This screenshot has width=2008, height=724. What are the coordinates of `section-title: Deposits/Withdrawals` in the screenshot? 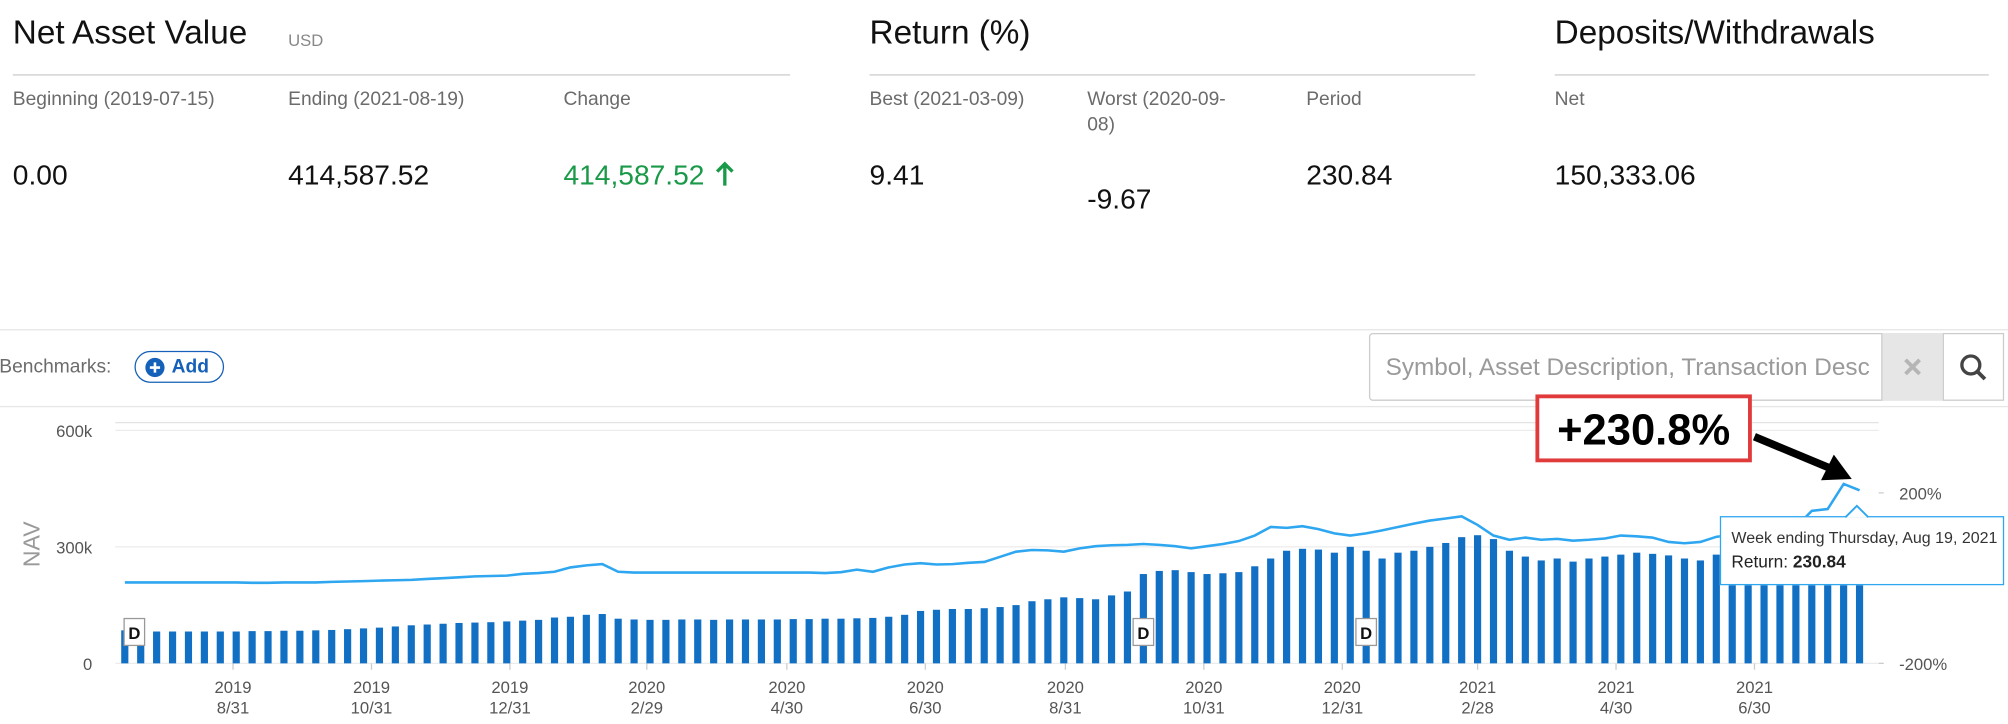 It's located at (1714, 32).